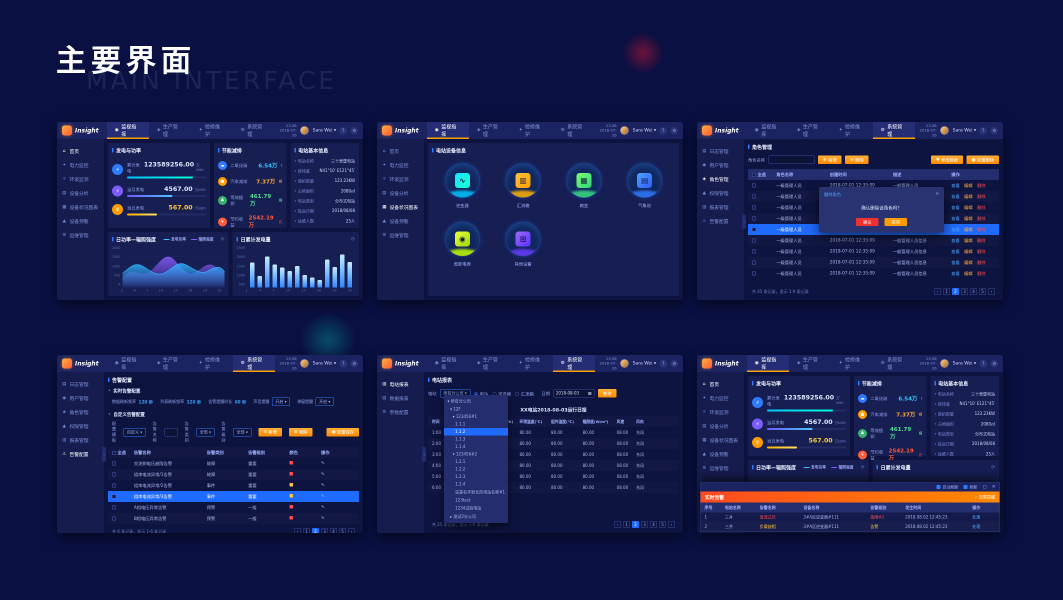  I want to click on sidebar-item: ✦ 电力监控, so click(400, 165).